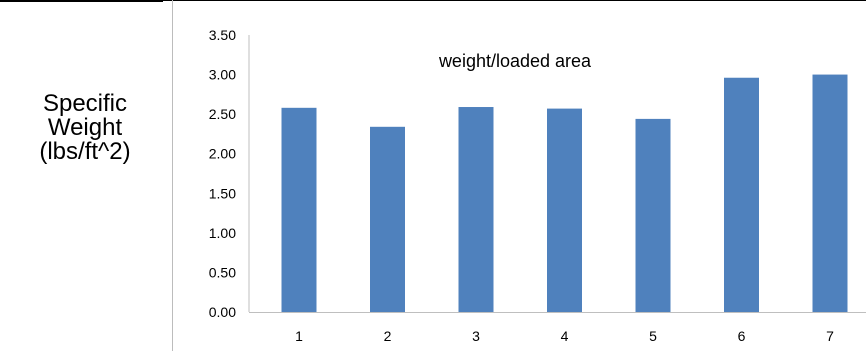  What do you see at coordinates (476, 336) in the screenshot?
I see `x-tick-label: 3` at bounding box center [476, 336].